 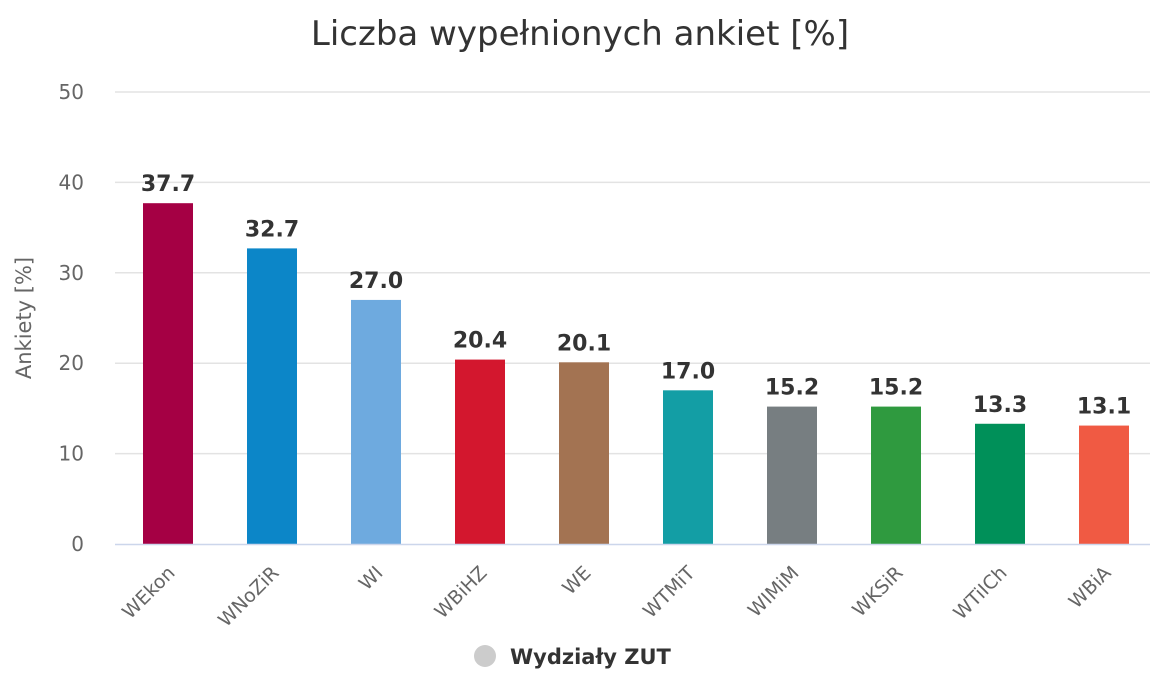 What do you see at coordinates (272, 229) in the screenshot?
I see `data-label-wnozir: 32.7` at bounding box center [272, 229].